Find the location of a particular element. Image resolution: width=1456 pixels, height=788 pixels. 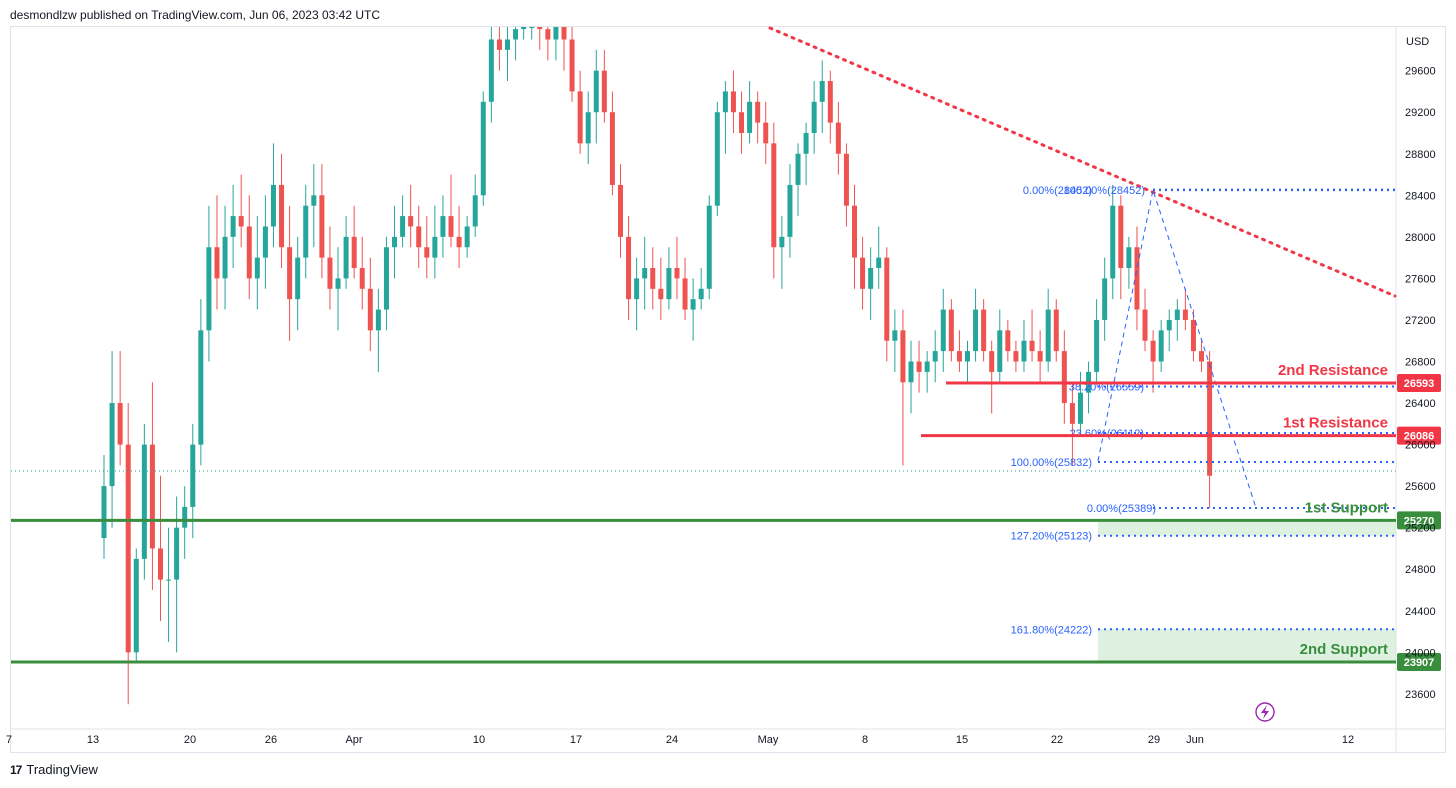

fib-swing-path is located at coordinates (1177, 348).